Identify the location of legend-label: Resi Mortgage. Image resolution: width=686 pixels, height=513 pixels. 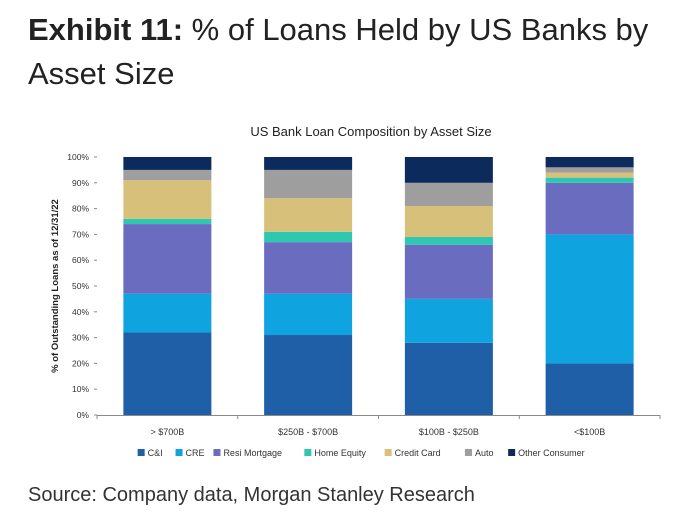
(252, 453).